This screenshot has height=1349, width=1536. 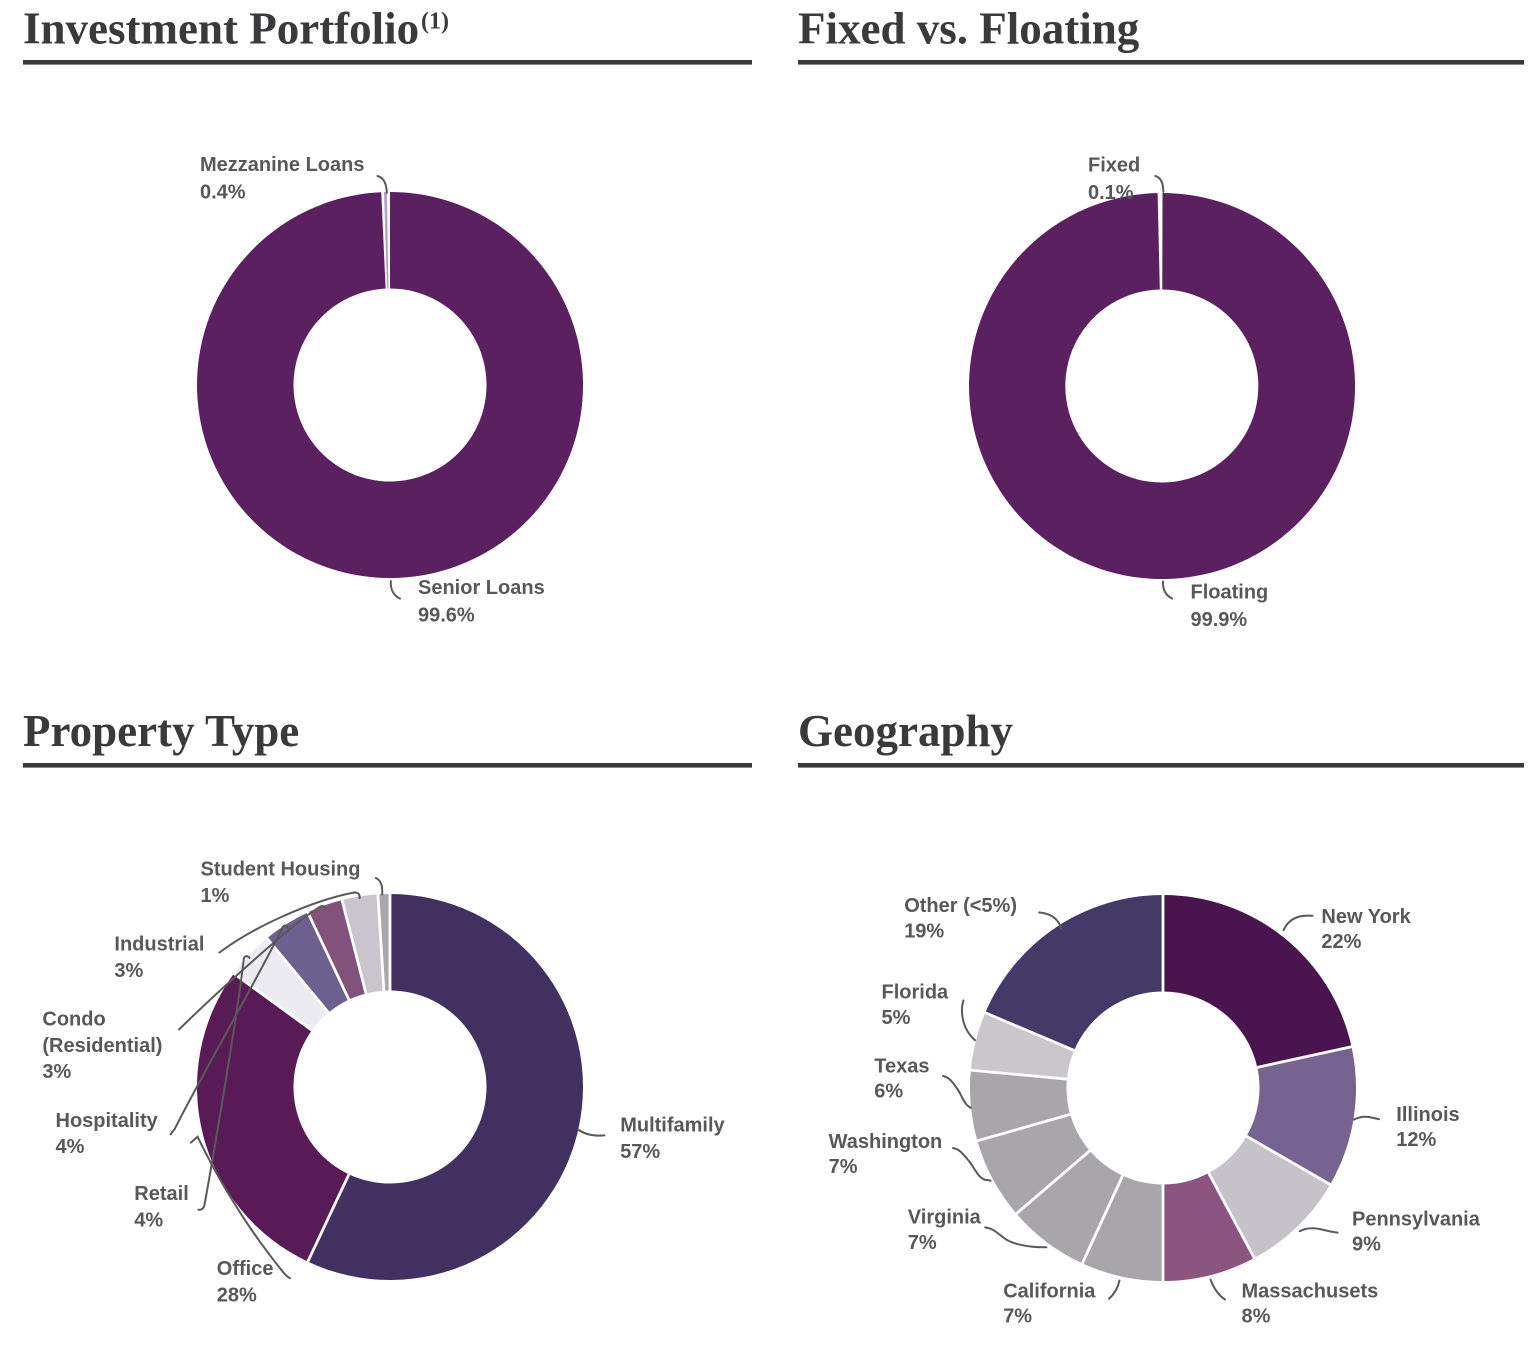 What do you see at coordinates (1341, 942) in the screenshot?
I see `svg-text: 22%` at bounding box center [1341, 942].